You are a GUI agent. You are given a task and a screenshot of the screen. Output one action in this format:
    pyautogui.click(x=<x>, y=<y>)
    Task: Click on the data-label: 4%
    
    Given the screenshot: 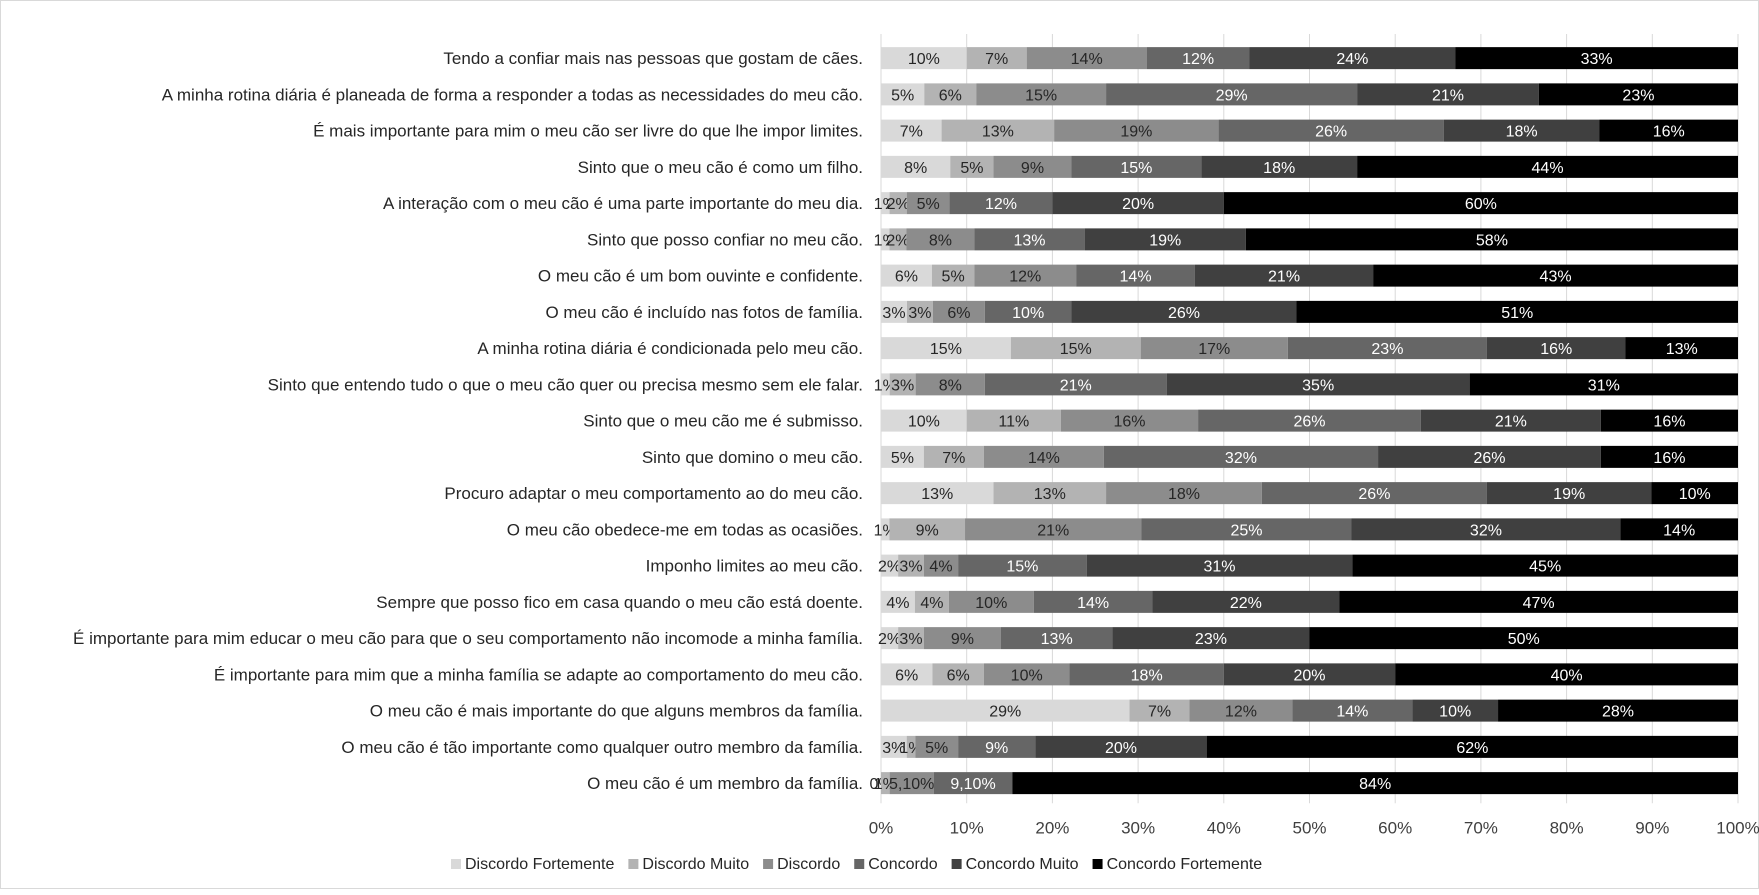 What is the action you would take?
    pyautogui.click(x=940, y=567)
    